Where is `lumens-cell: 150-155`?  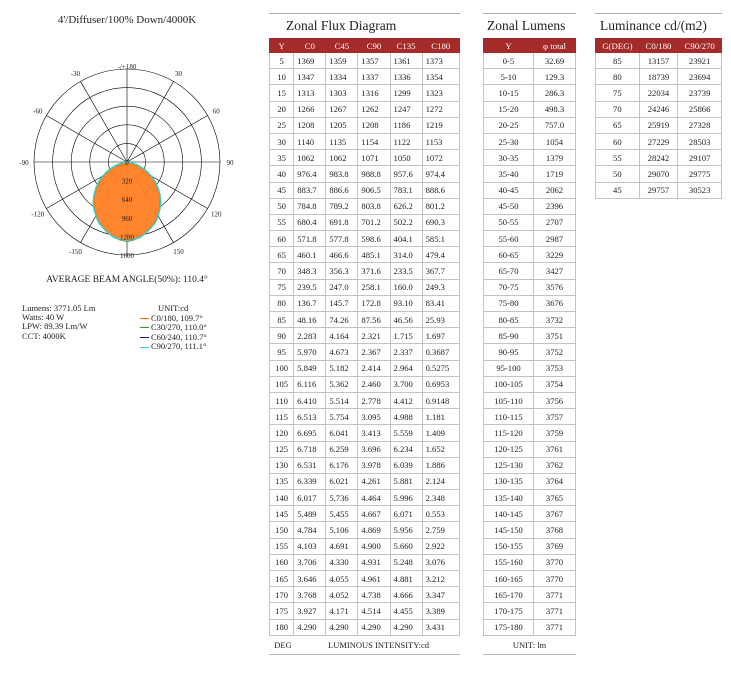
lumens-cell: 150-155 is located at coordinates (508, 546).